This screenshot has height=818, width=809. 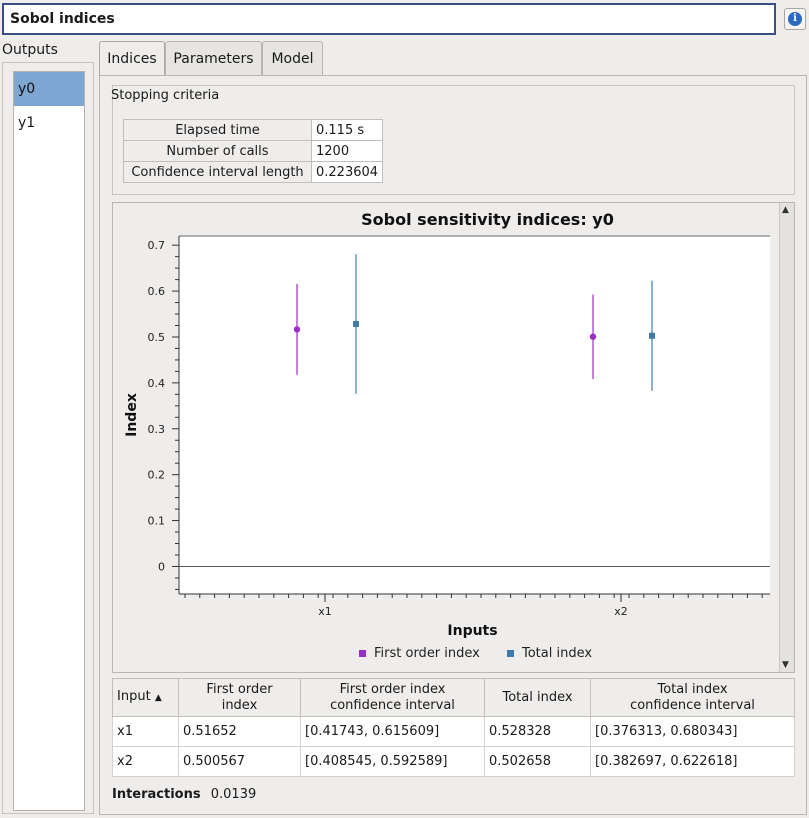 I want to click on y-tick-label: 0.1, so click(x=157, y=521).